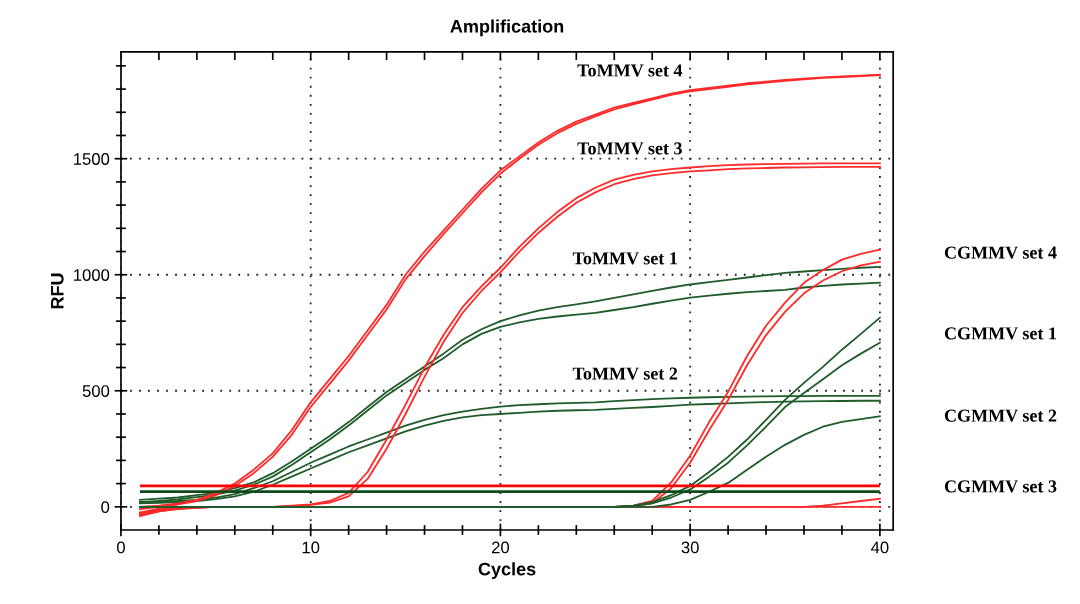 The image size is (1080, 604). Describe the element at coordinates (311, 547) in the screenshot. I see `x-tick-label: 10` at that location.